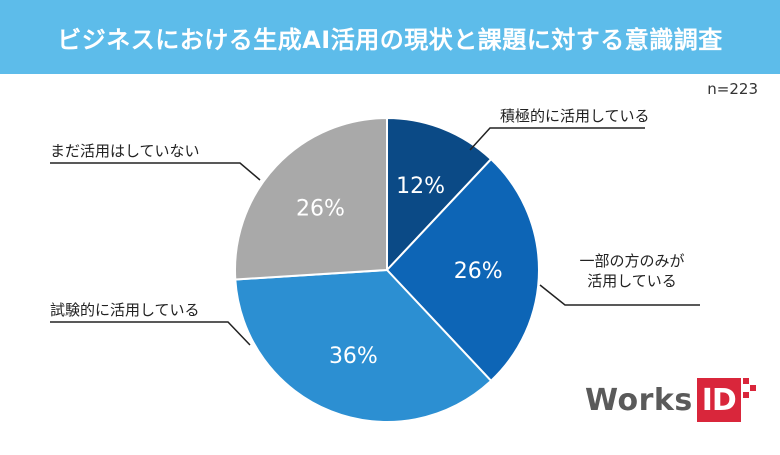 The image size is (780, 455). Describe the element at coordinates (320, 209) in the screenshot. I see `slice-percent-label-4: 26%` at that location.